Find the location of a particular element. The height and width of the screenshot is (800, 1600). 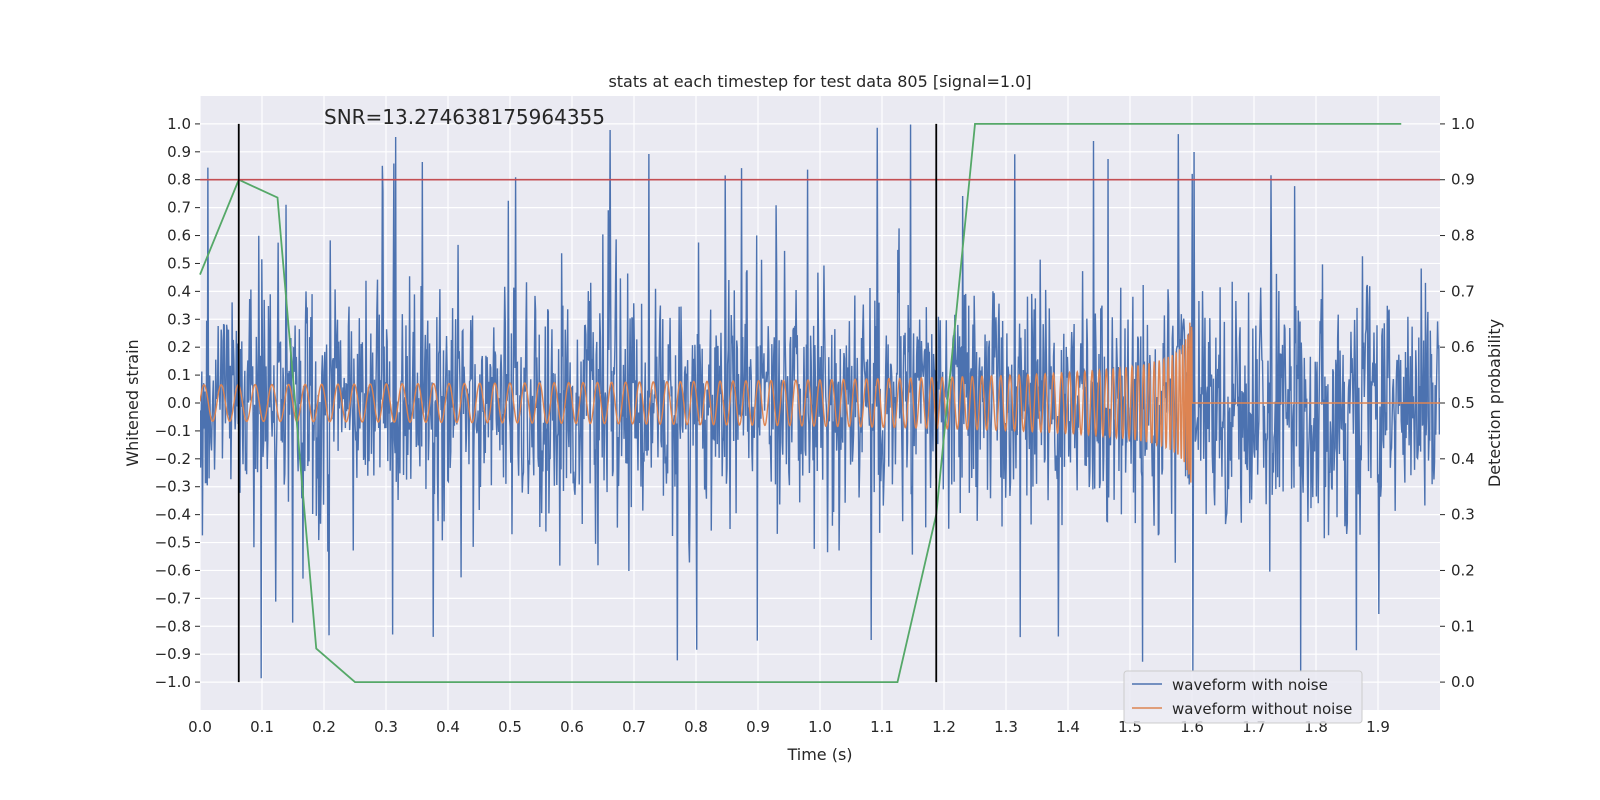

x-tick-label: 0.7 is located at coordinates (634, 727).